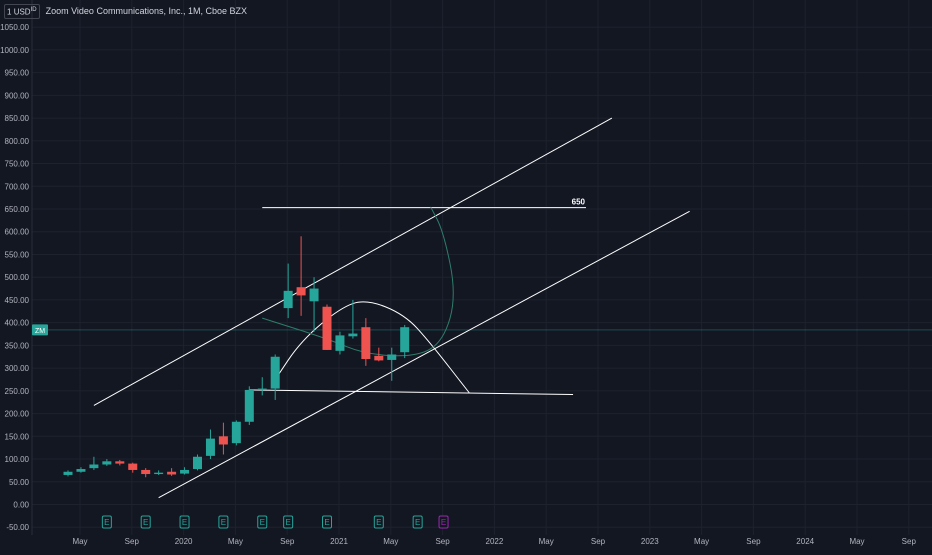  I want to click on current-price-symbol: ZM, so click(40, 331).